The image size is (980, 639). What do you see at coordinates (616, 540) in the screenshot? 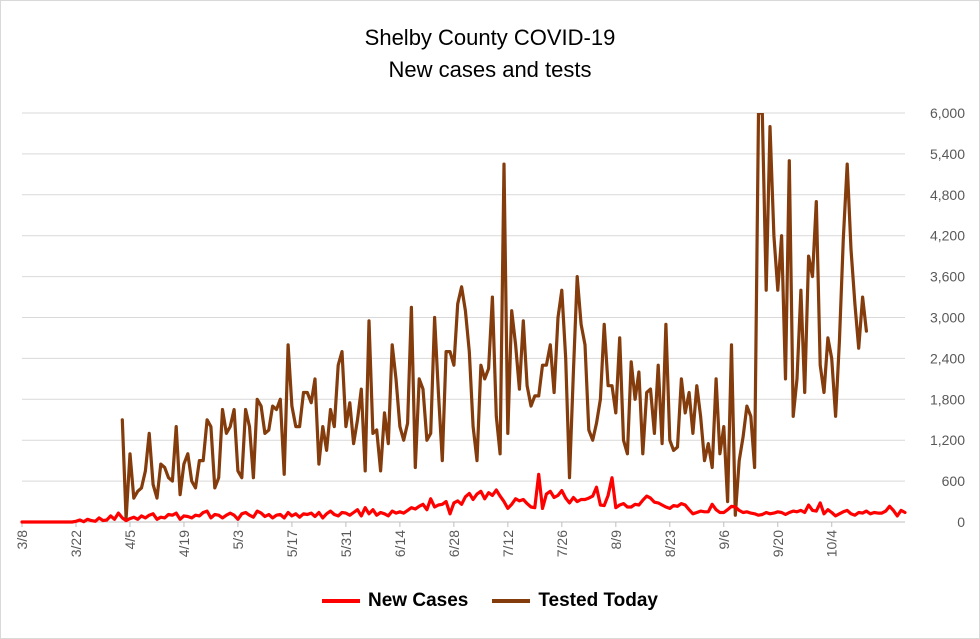
I see `x-tick-label: 8/9` at bounding box center [616, 540].